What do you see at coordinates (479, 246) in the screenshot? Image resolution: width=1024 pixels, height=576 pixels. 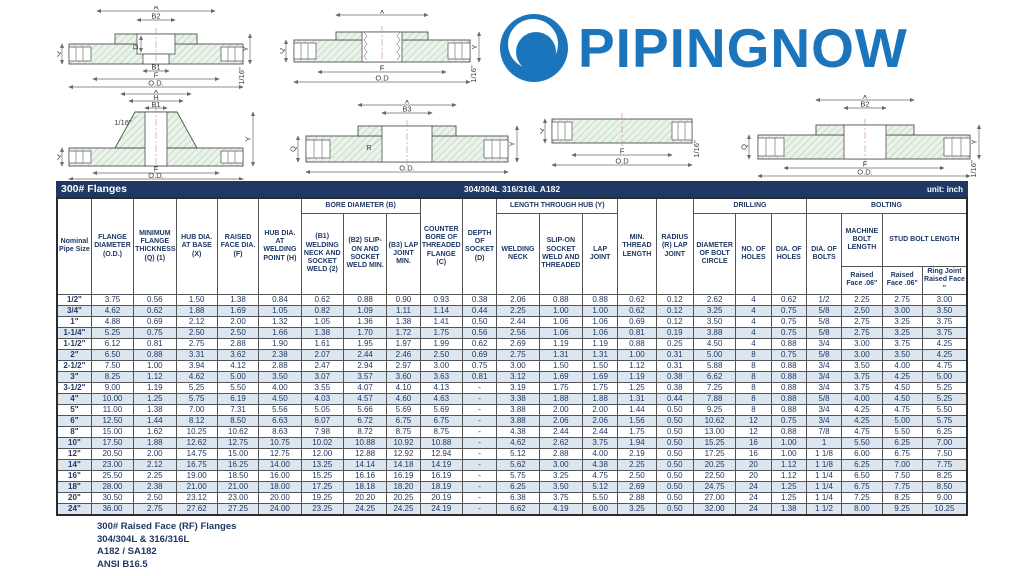 I see `col-header-socket-depth: DEPTH OF SOCKET (D)` at bounding box center [479, 246].